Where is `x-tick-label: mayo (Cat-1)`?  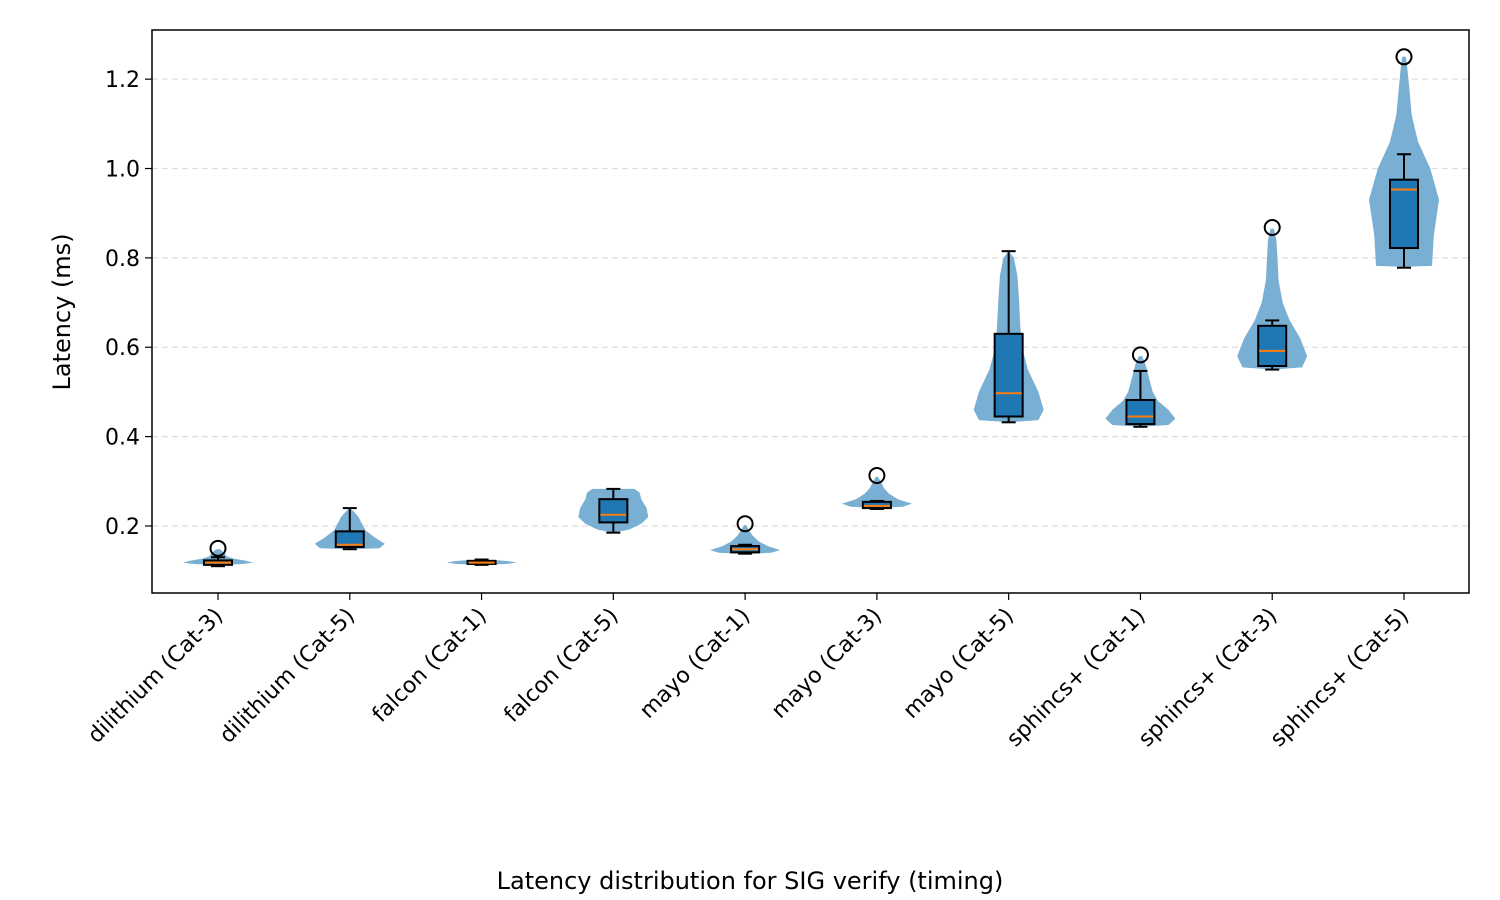
x-tick-label: mayo (Cat-1) is located at coordinates (695, 664).